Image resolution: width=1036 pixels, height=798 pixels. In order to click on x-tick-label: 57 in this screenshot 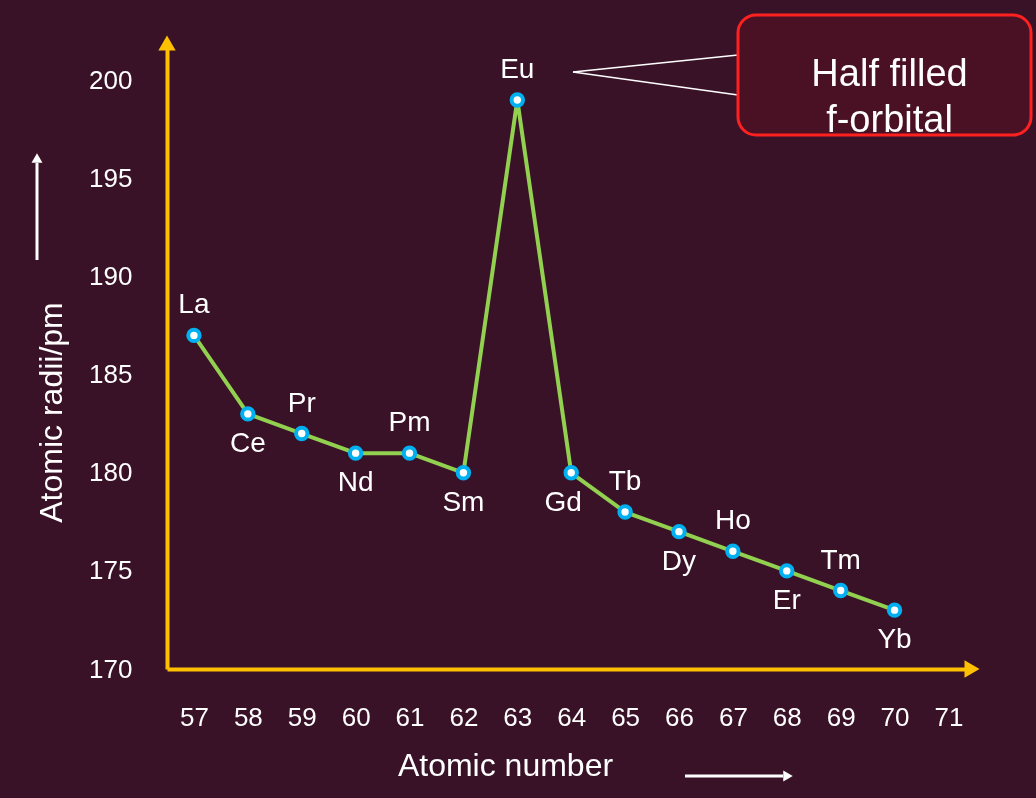, I will do `click(194, 716)`.